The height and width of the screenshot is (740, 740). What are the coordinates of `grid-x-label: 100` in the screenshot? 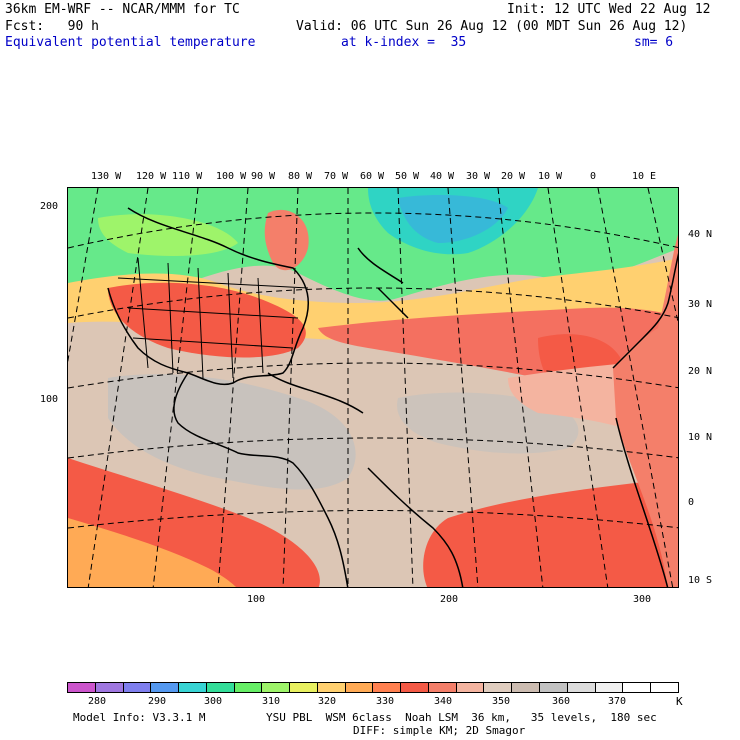 It's located at (256, 599).